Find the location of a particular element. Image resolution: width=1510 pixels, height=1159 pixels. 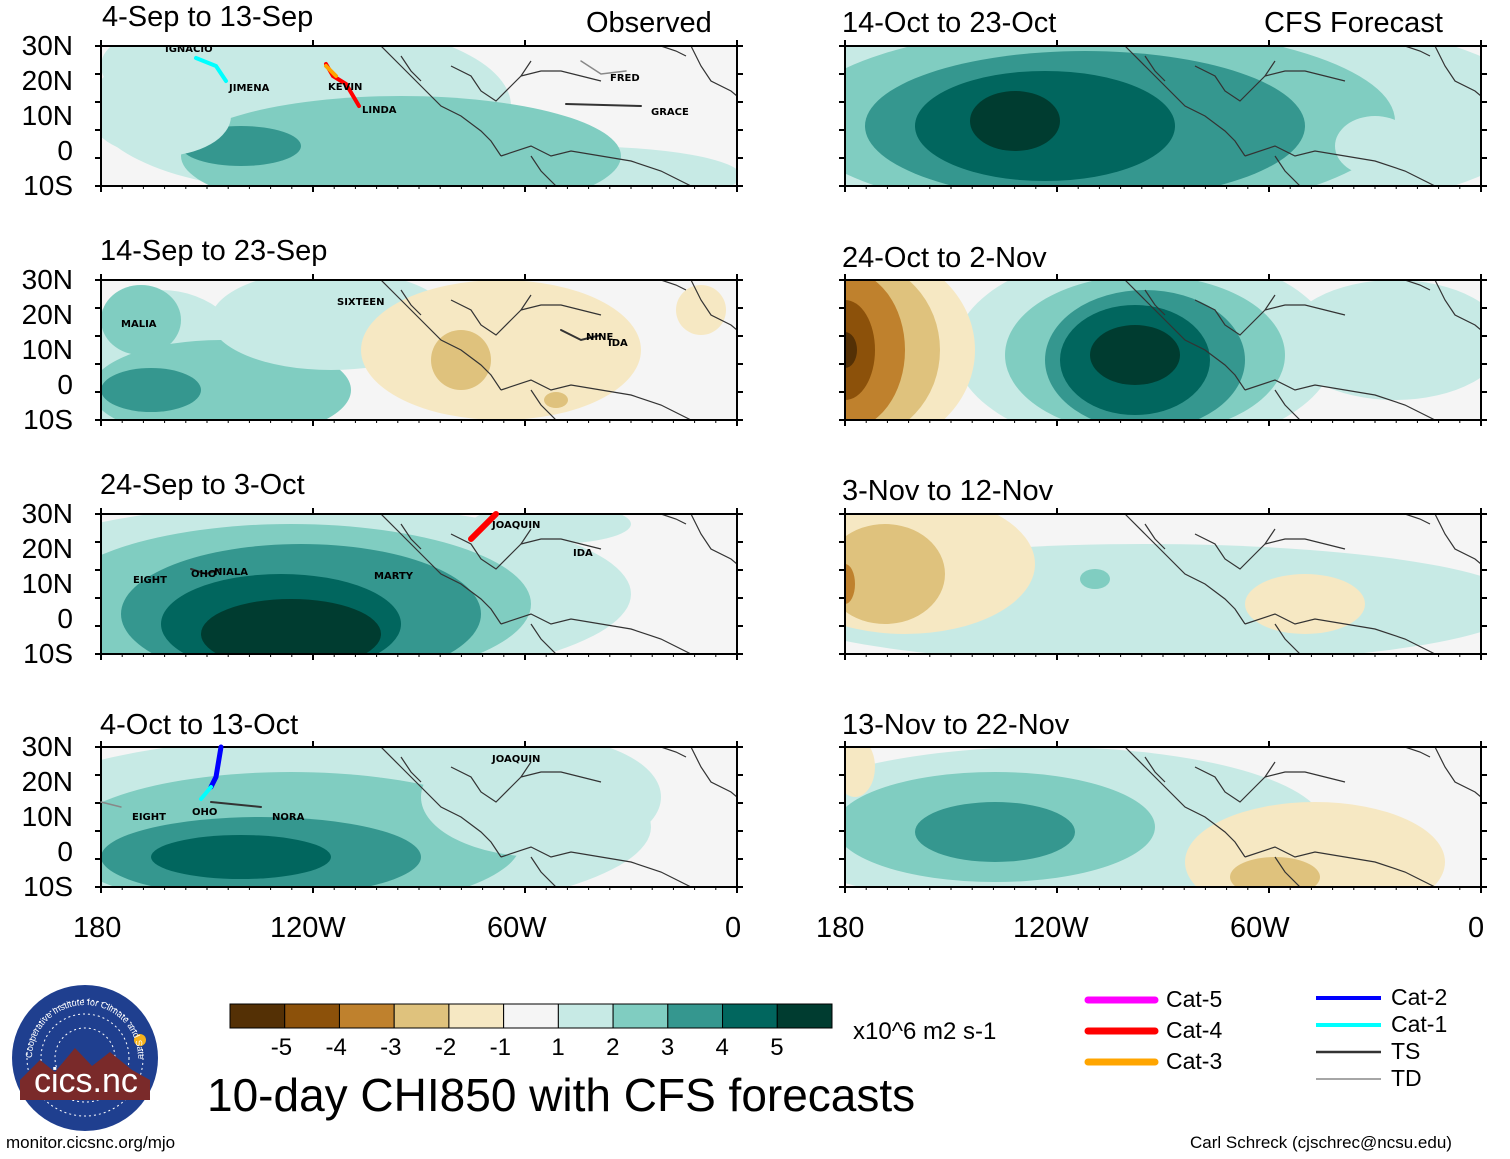

storm-label: KEVIN is located at coordinates (345, 87).